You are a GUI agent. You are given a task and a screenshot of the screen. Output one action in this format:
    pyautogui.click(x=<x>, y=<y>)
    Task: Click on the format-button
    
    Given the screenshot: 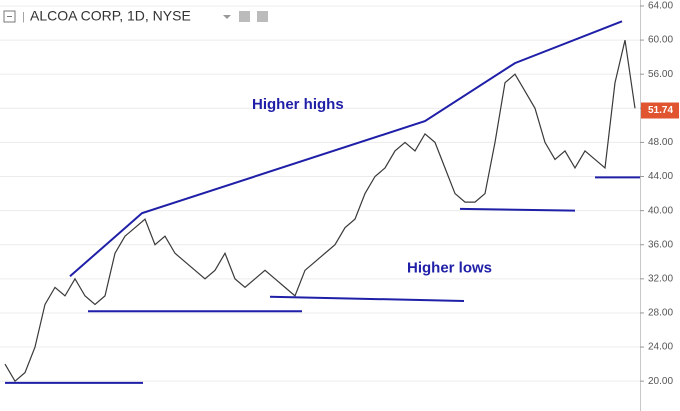 What is the action you would take?
    pyautogui.click(x=262, y=16)
    